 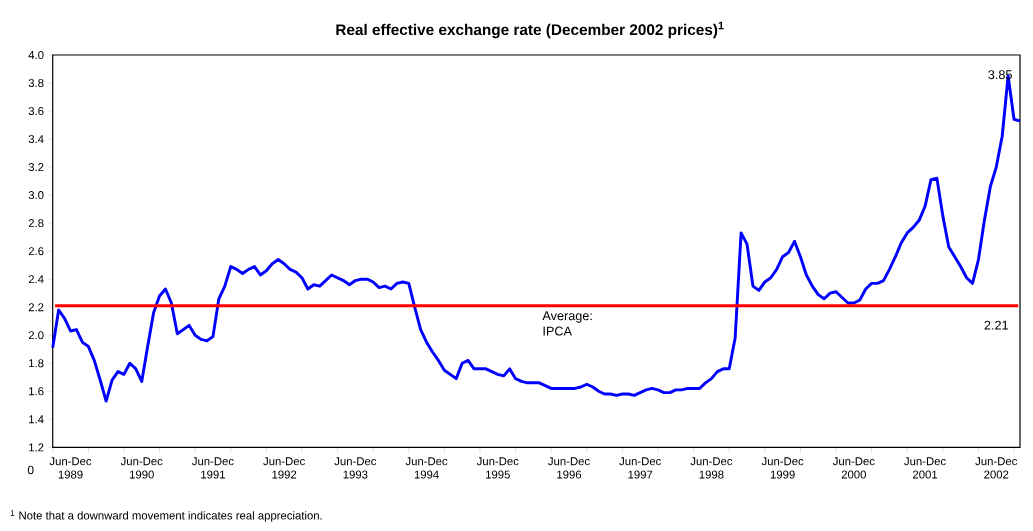 I want to click on y-tick-label: 2.4, so click(x=36, y=279).